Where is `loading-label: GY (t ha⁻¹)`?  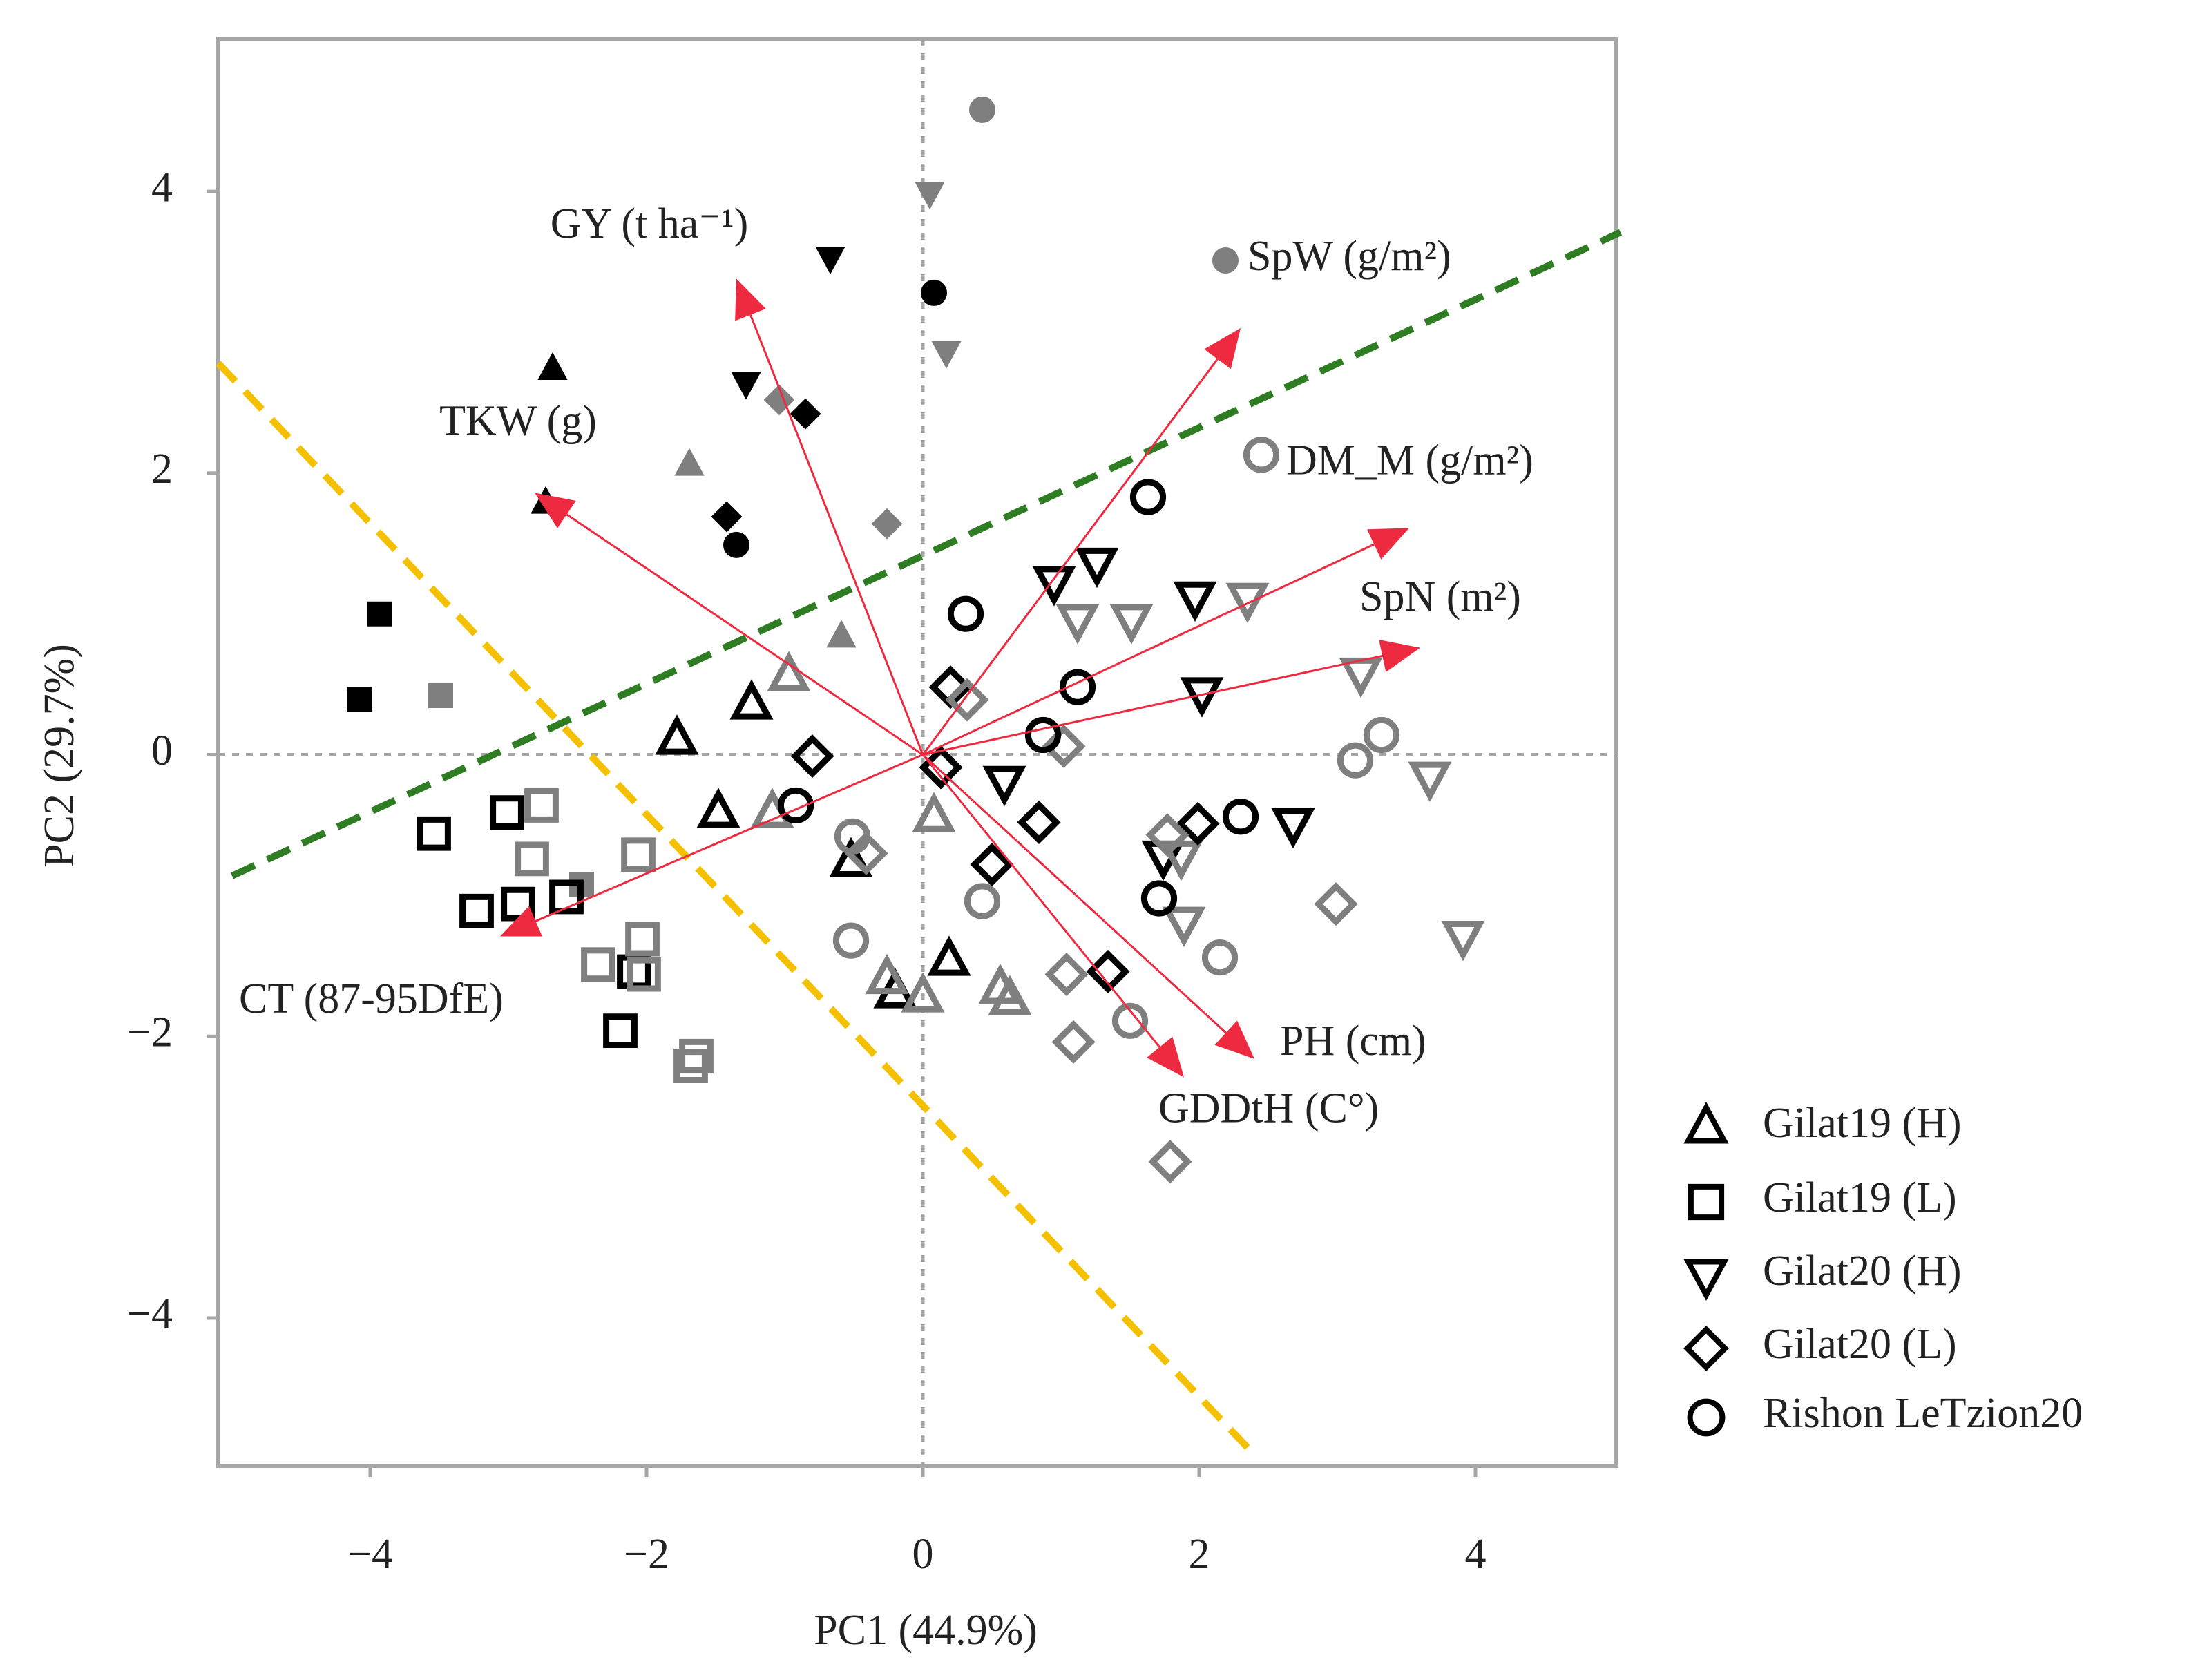 loading-label: GY (t ha⁻¹) is located at coordinates (650, 223).